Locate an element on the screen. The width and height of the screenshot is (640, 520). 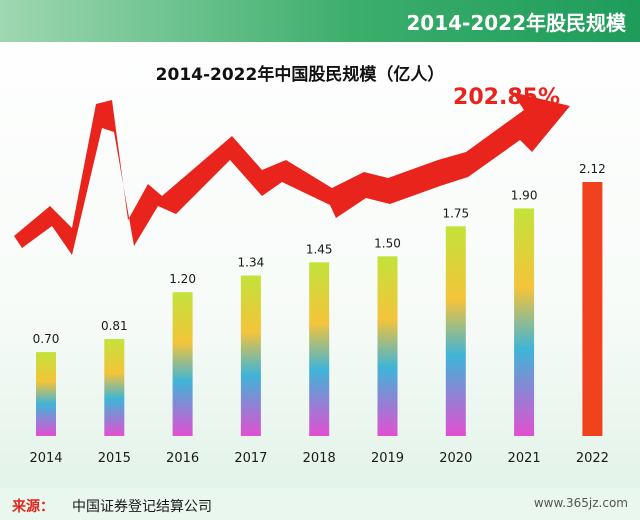
category-labels-group: 2014 2015 2016 2017 2018 2019 2020 2021 2022 is located at coordinates (318, 458).